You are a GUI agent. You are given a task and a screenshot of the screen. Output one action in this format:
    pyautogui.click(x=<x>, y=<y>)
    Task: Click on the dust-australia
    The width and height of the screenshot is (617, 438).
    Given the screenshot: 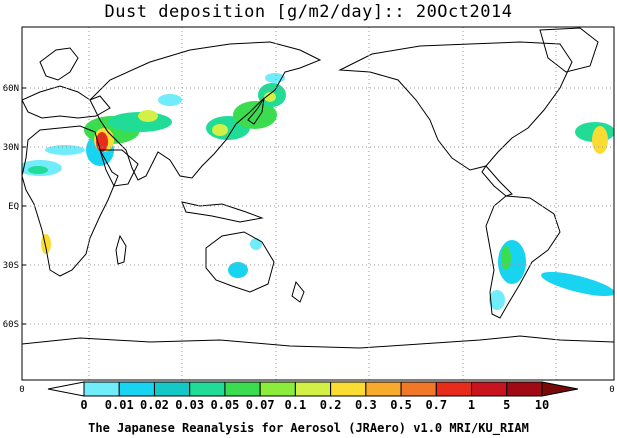 What is the action you would take?
    pyautogui.click(x=238, y=270)
    